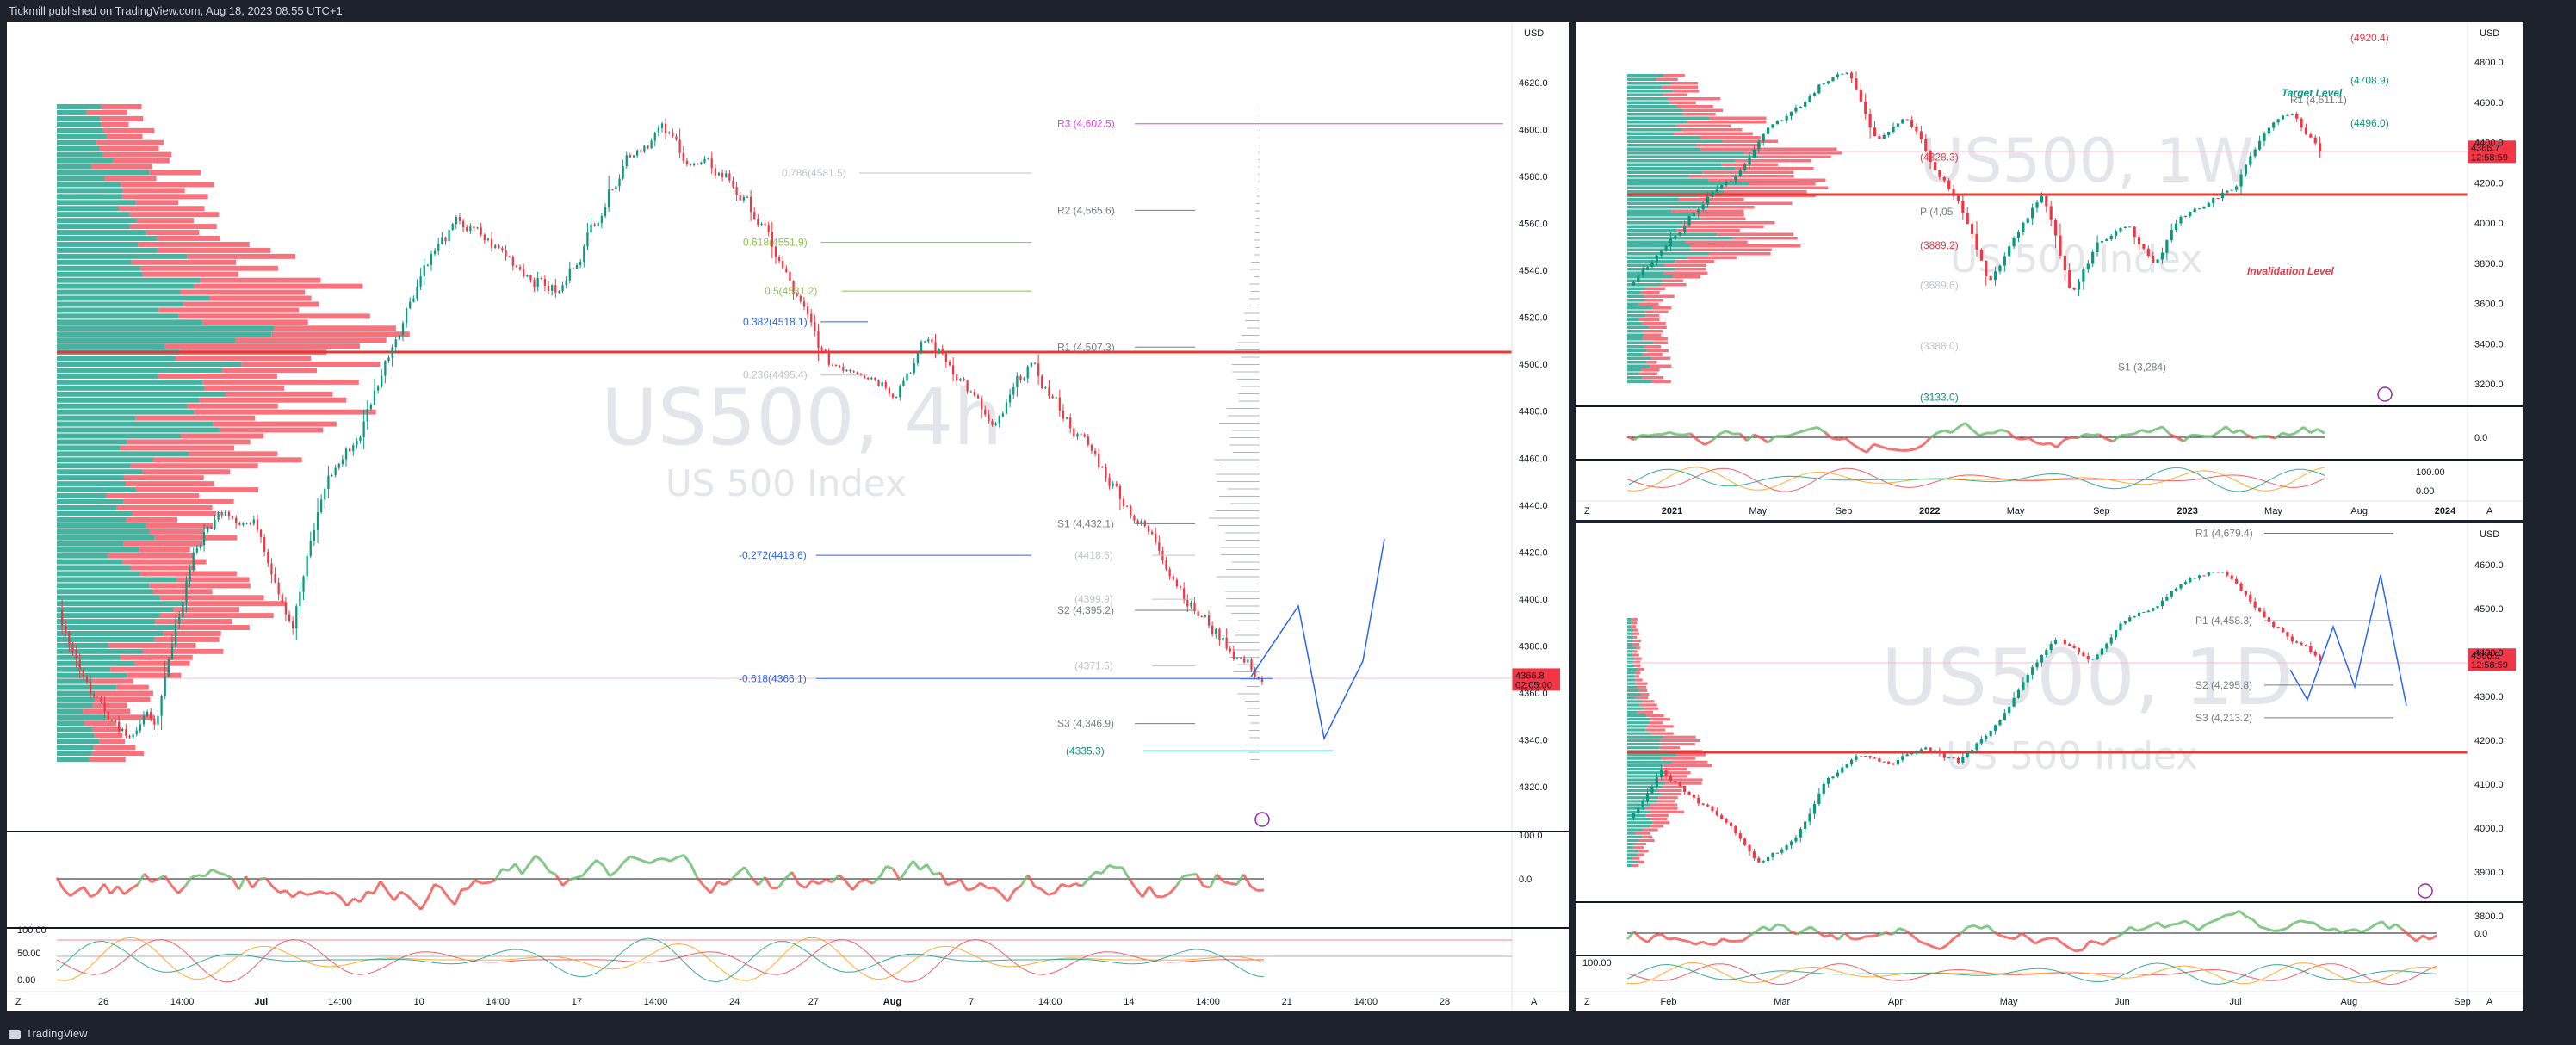  I want to click on time-tick-label: 27, so click(813, 1002).